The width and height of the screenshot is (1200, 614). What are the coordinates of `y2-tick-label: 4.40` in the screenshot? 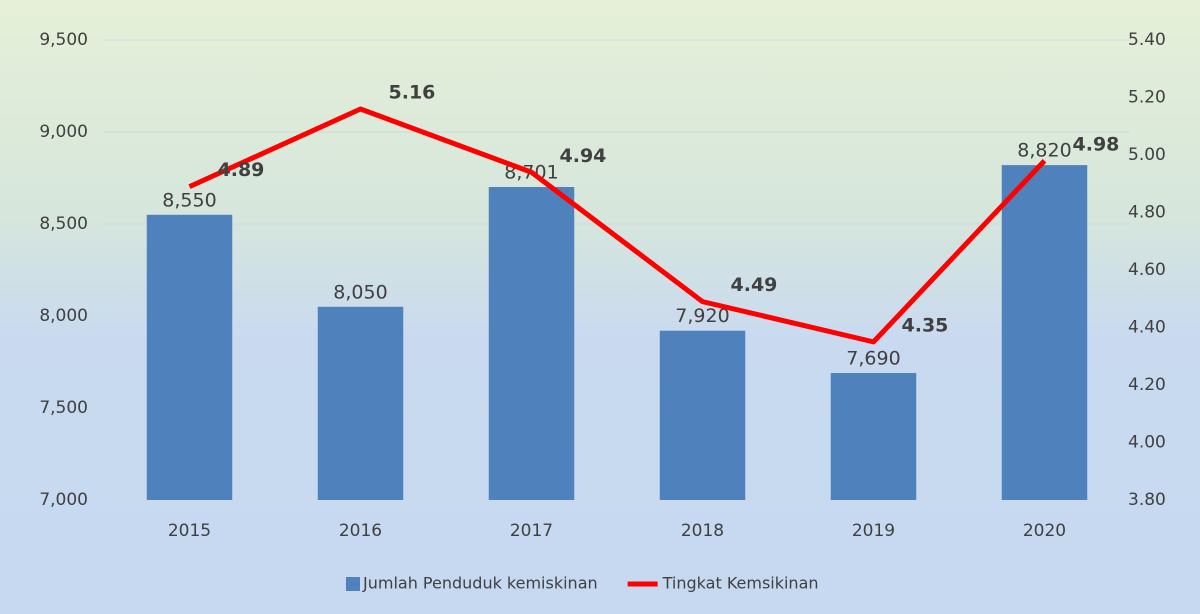 It's located at (1147, 328).